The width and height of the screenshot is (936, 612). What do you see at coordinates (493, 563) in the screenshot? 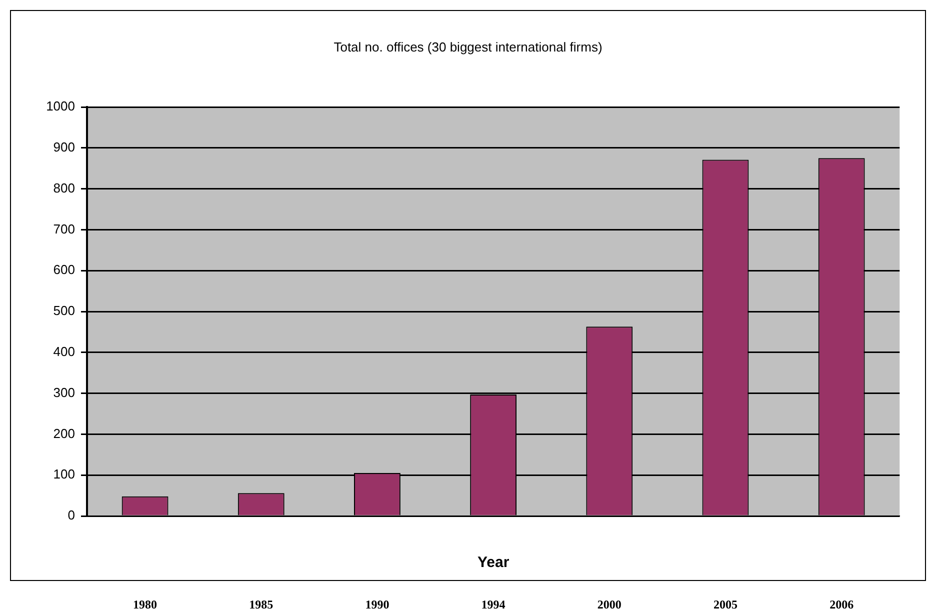
I see `x-axis-title: Year` at bounding box center [493, 563].